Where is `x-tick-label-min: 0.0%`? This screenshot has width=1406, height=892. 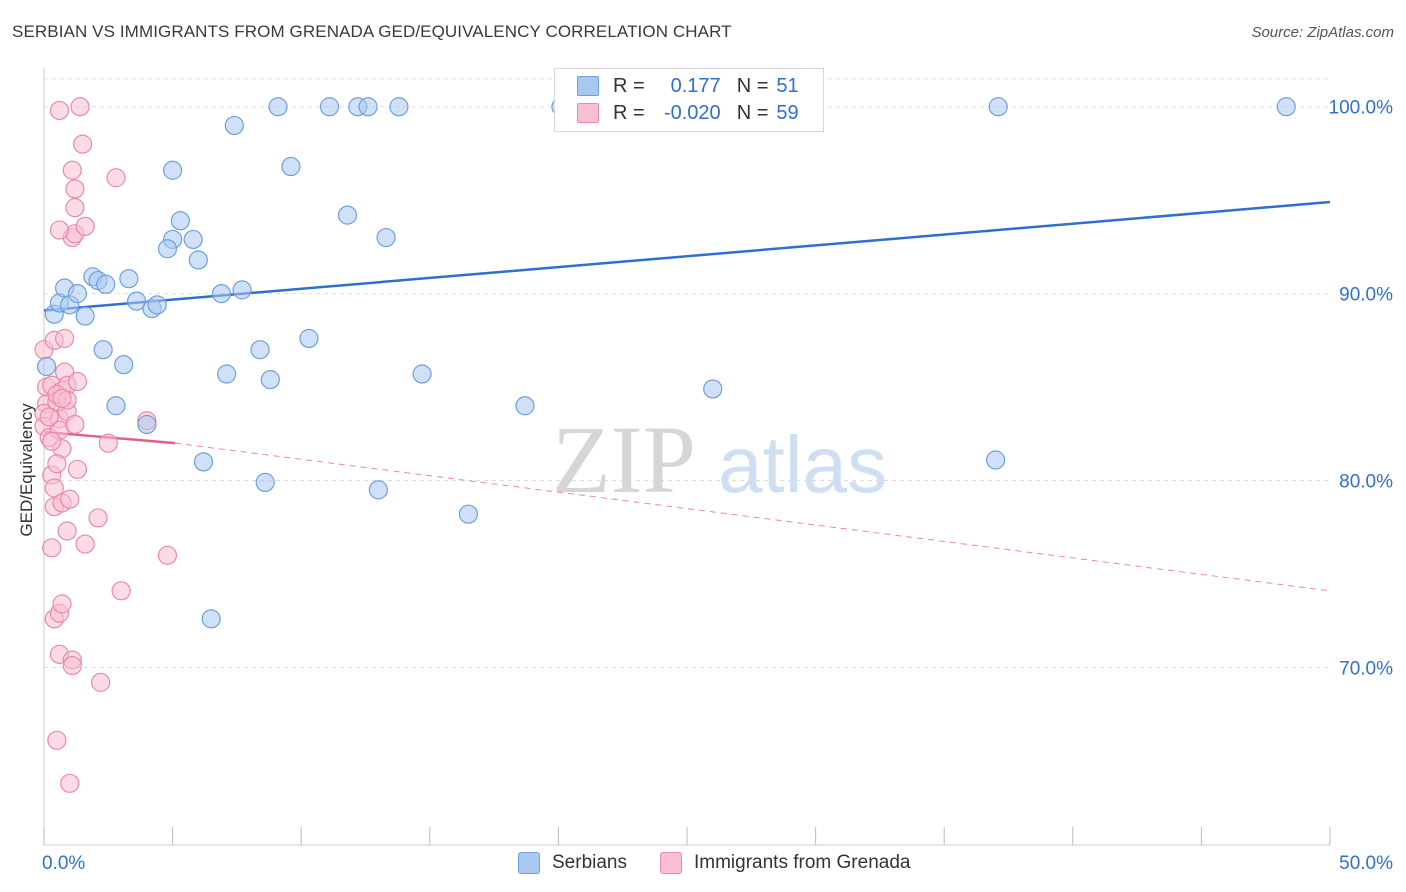 x-tick-label-min: 0.0% is located at coordinates (63, 863).